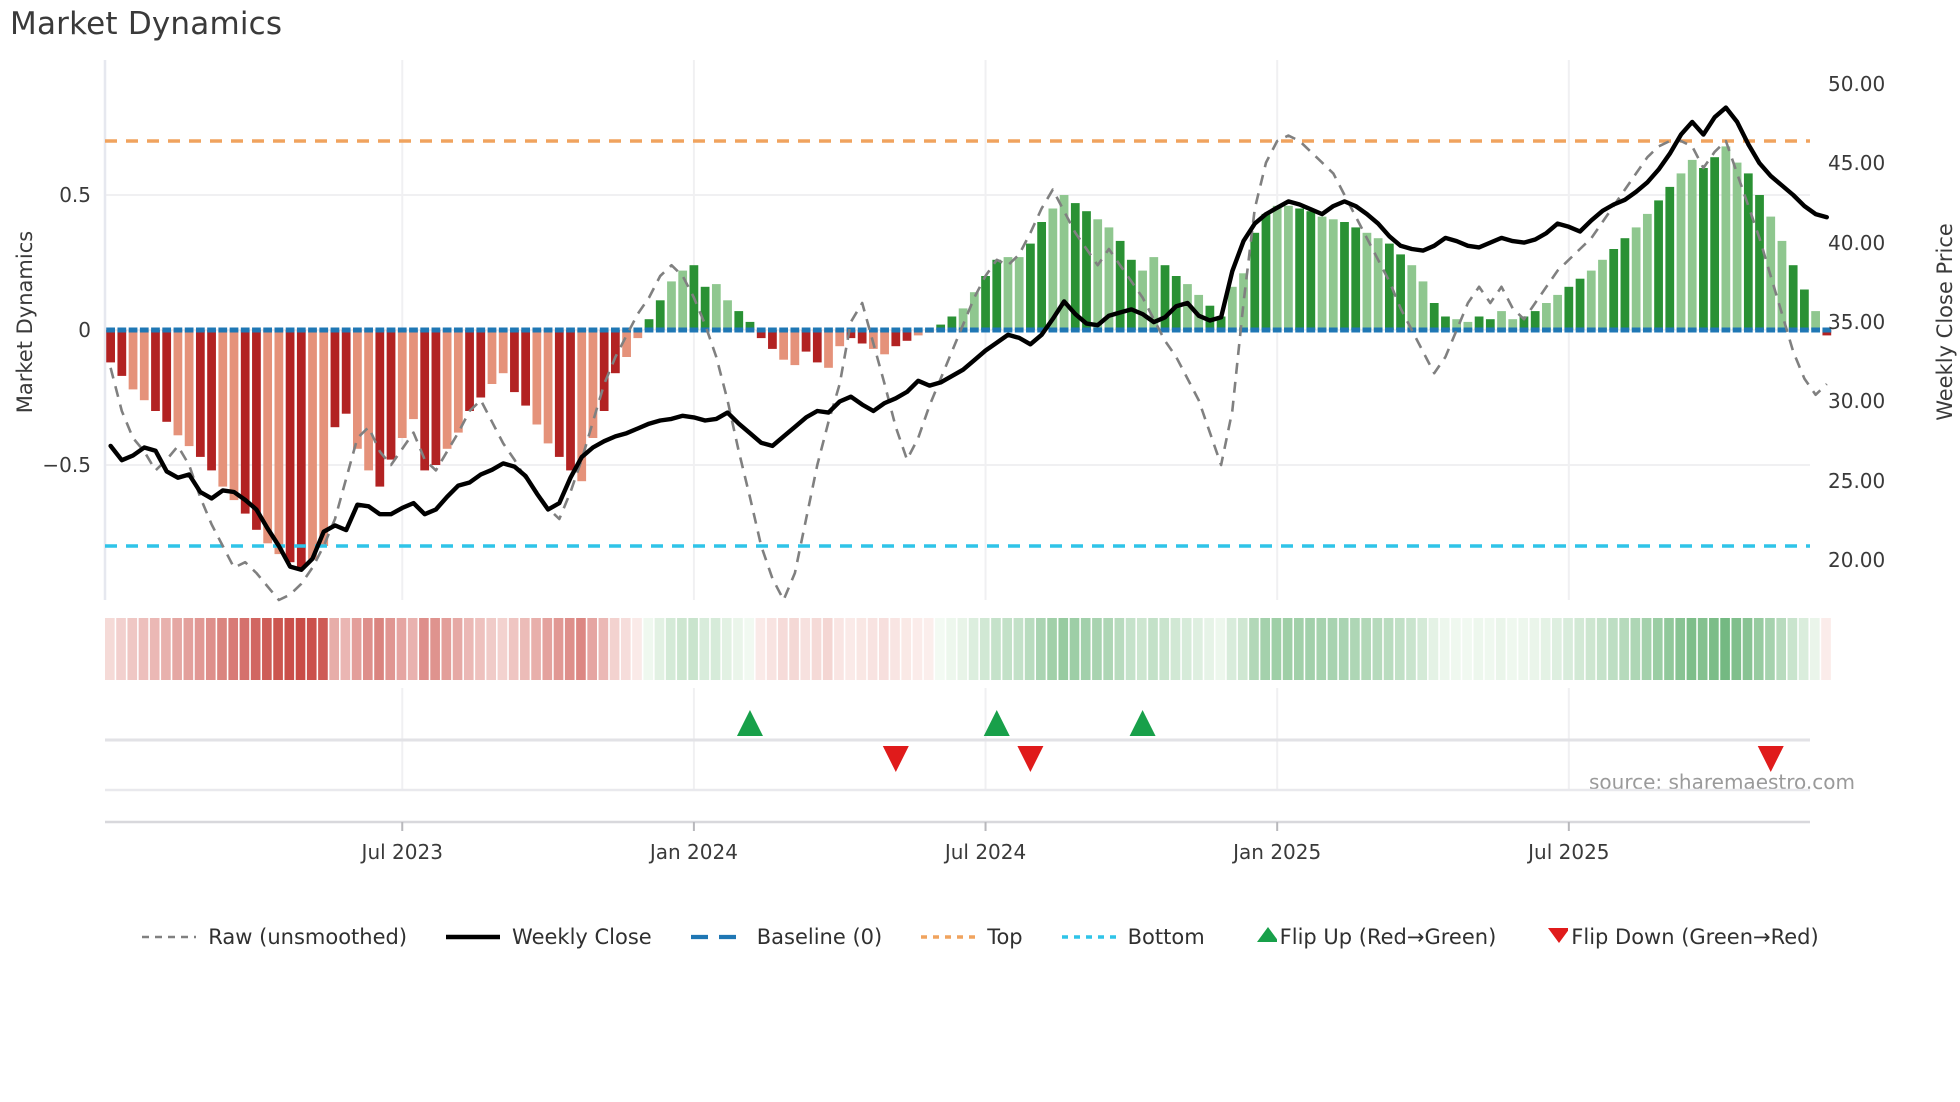  Describe the element at coordinates (1857, 401) in the screenshot. I see `y-axis-right-tick-label: 30.00` at that location.